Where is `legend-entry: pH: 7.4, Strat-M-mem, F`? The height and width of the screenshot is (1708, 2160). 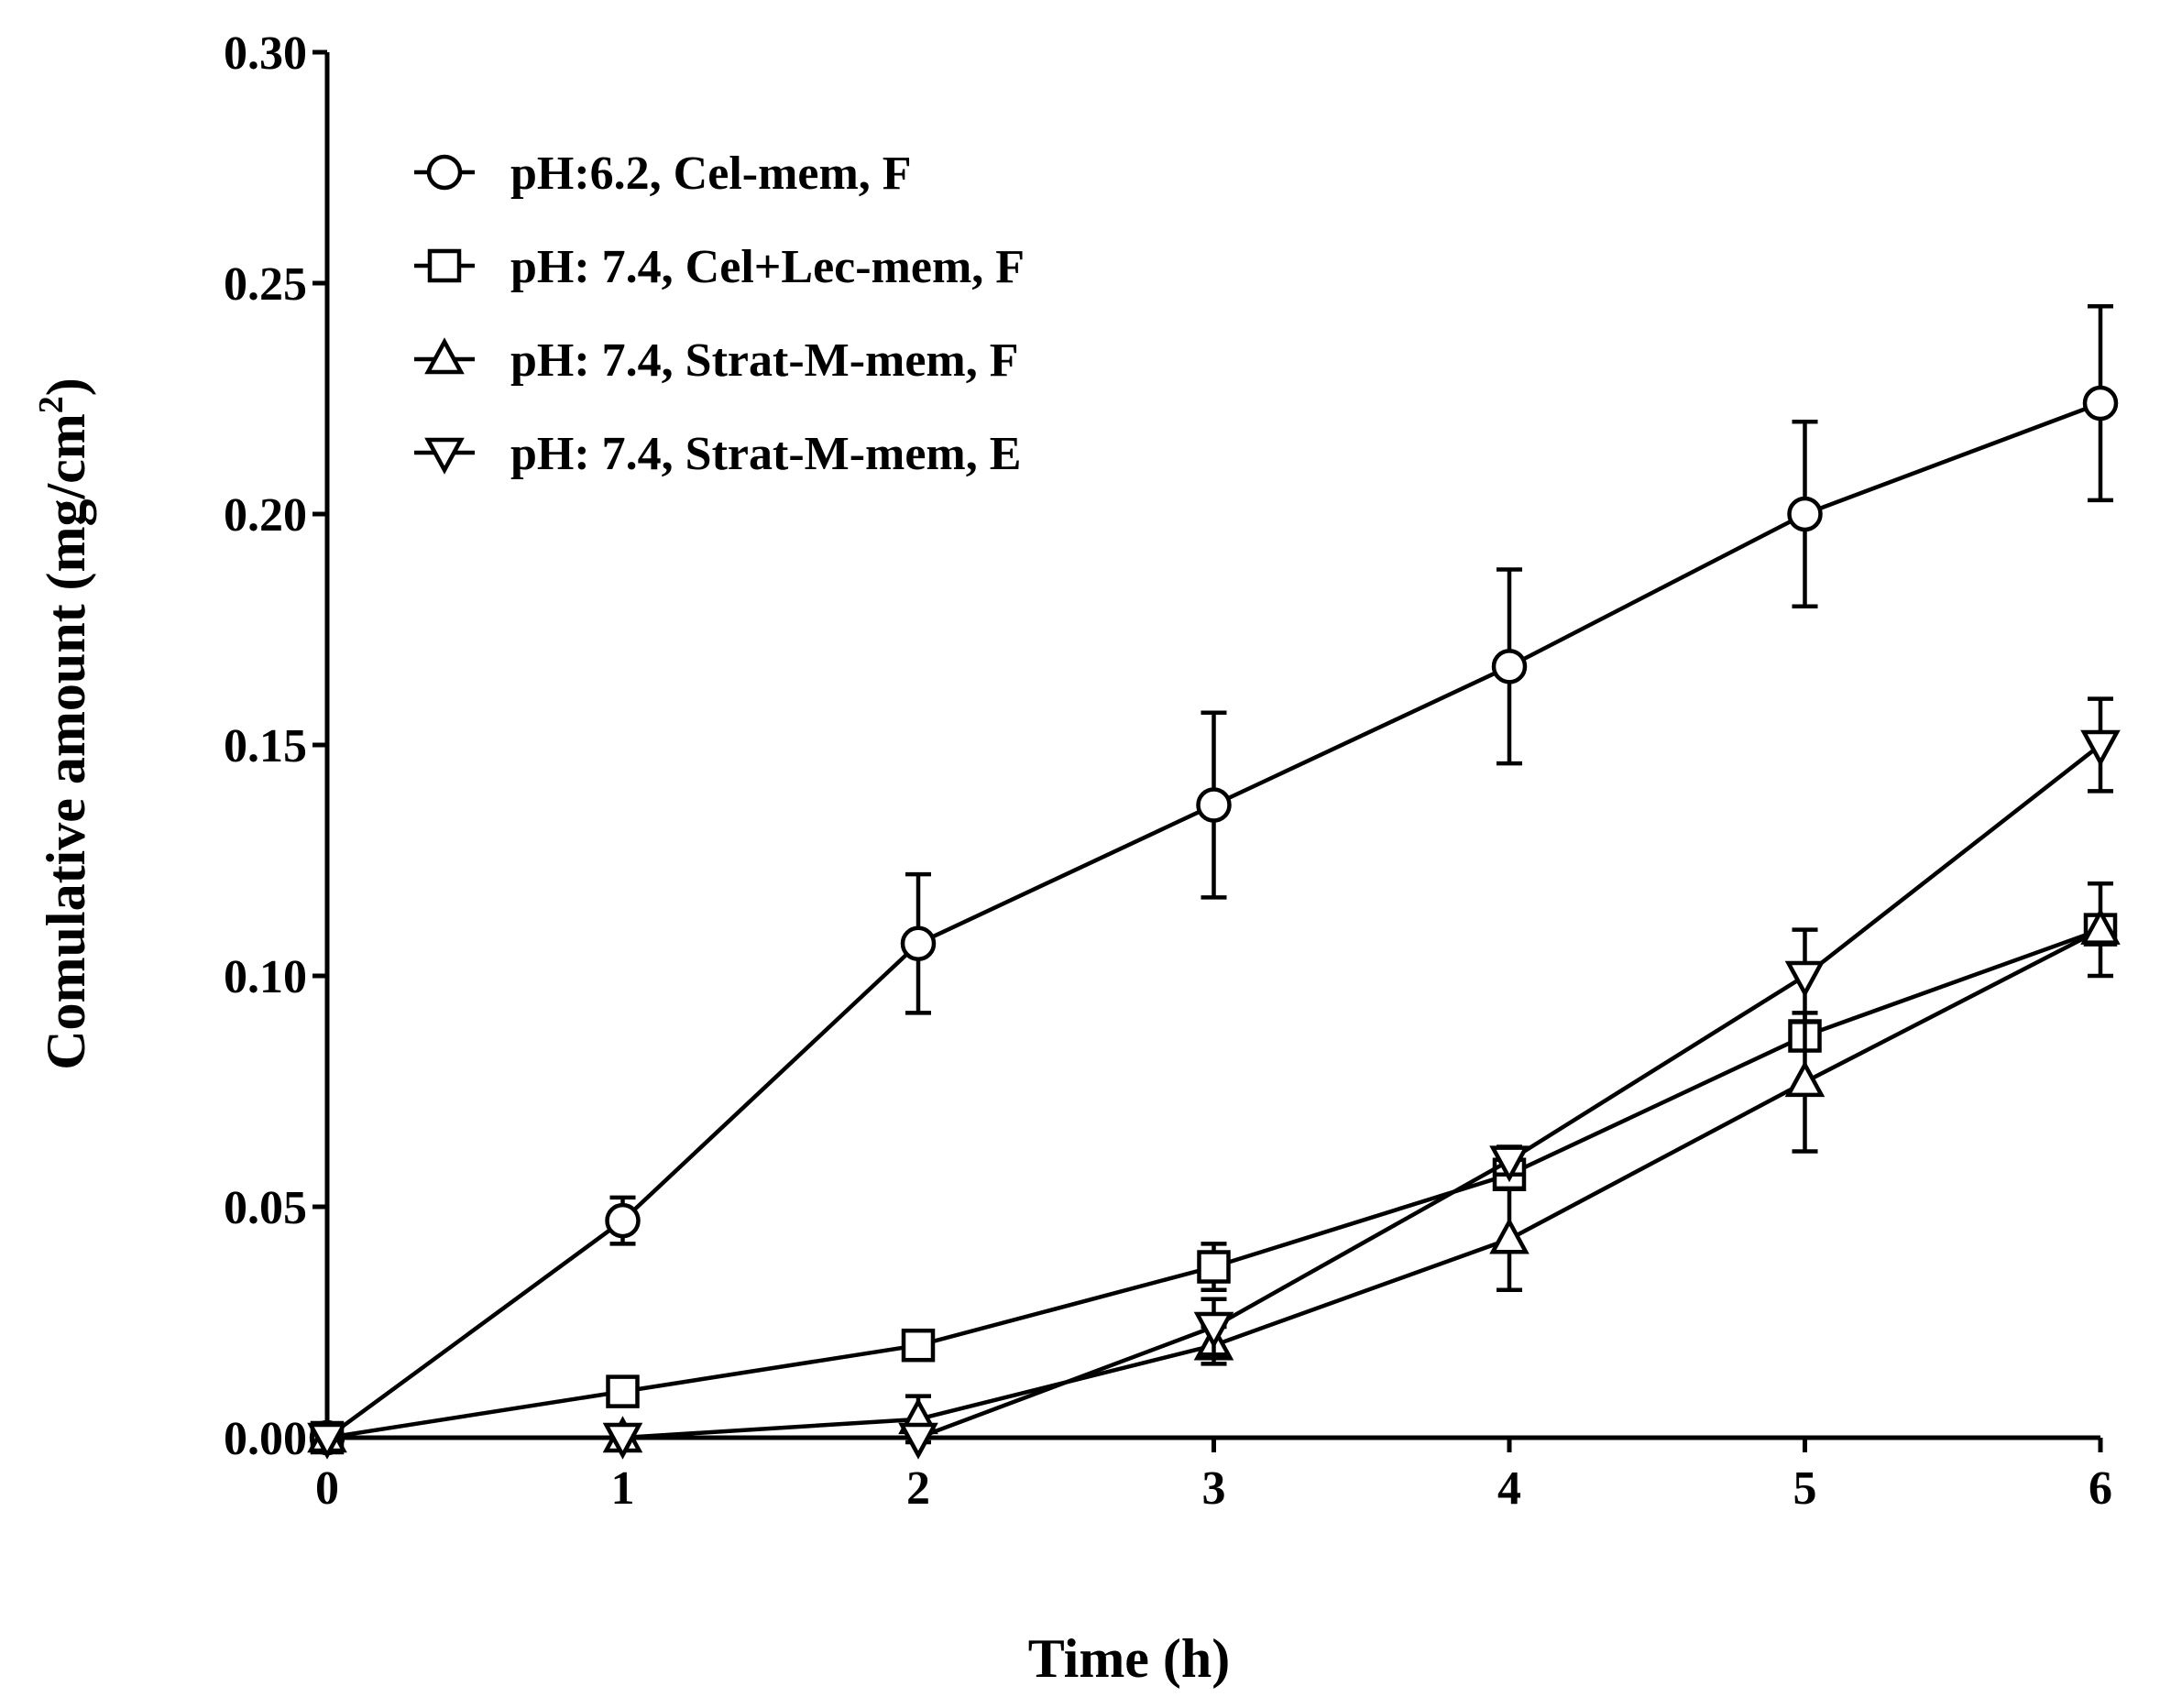
legend-entry: pH: 7.4, Strat-M-mem, F is located at coordinates (716, 360).